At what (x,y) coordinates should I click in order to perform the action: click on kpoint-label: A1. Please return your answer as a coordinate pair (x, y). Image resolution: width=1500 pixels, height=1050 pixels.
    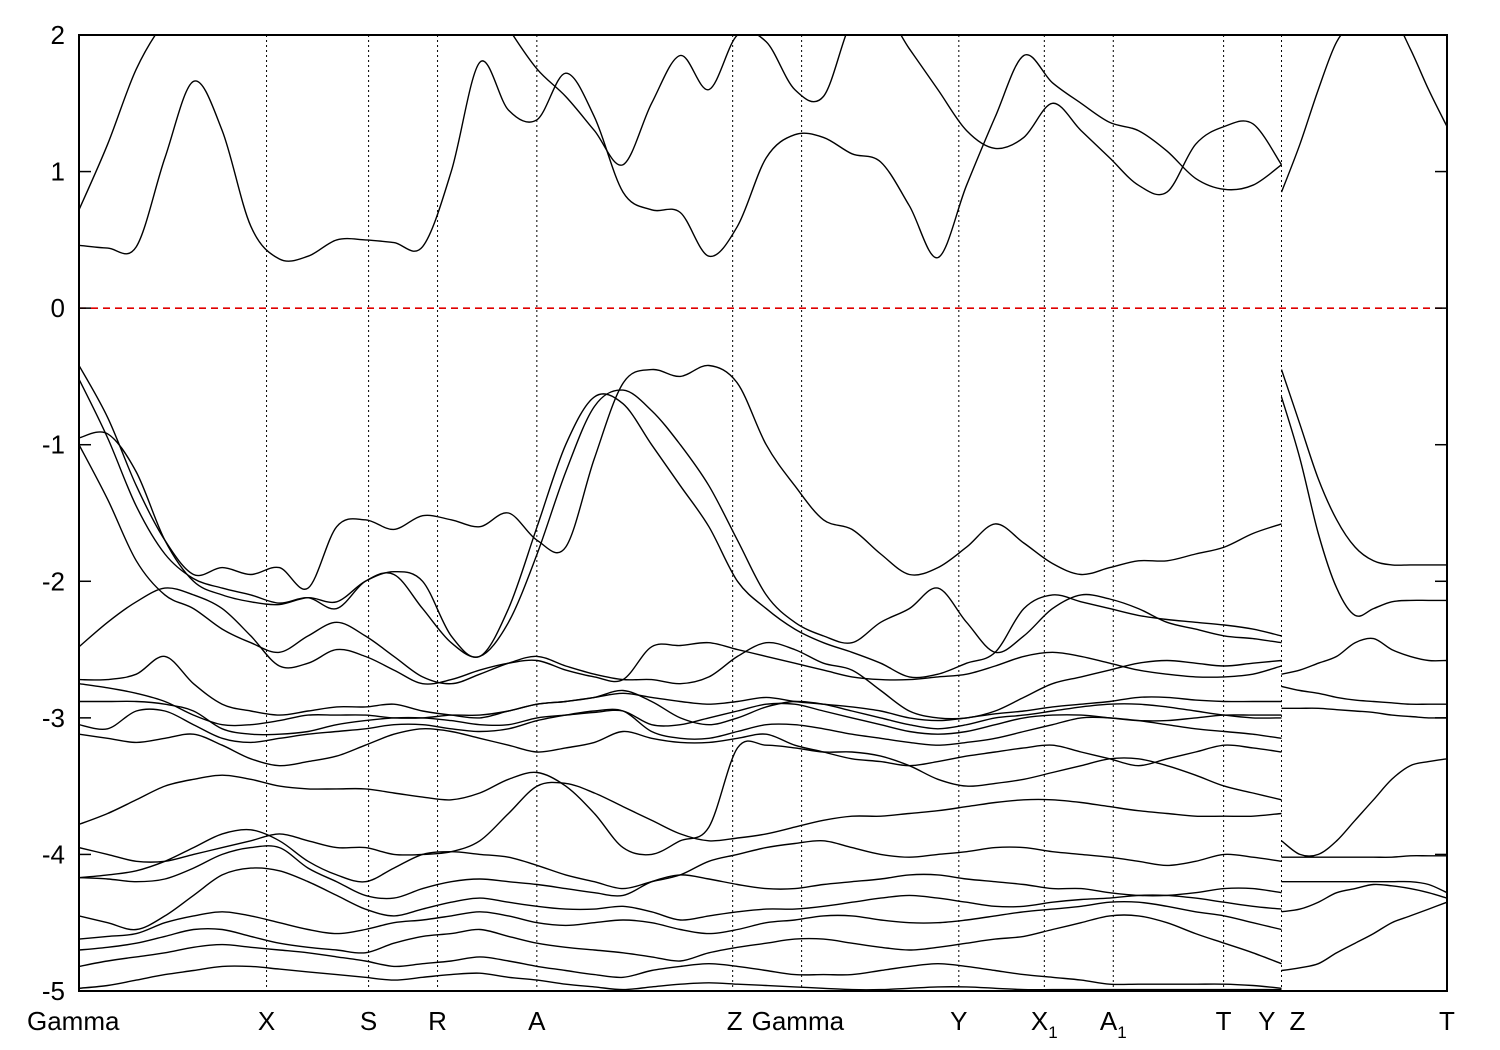
    Looking at the image, I should click on (1113, 1024).